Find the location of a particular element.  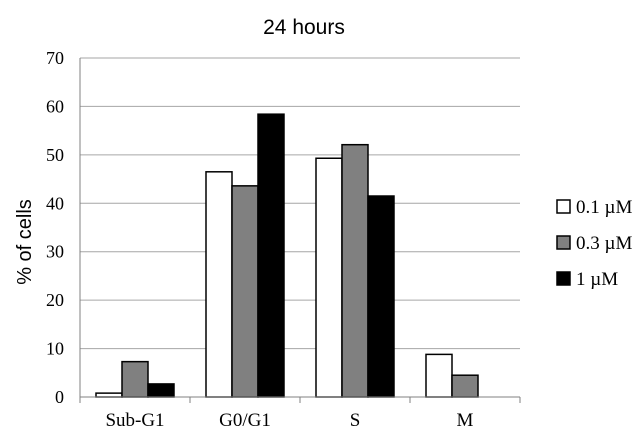

y-tick-label: 40 is located at coordinates (55, 203).